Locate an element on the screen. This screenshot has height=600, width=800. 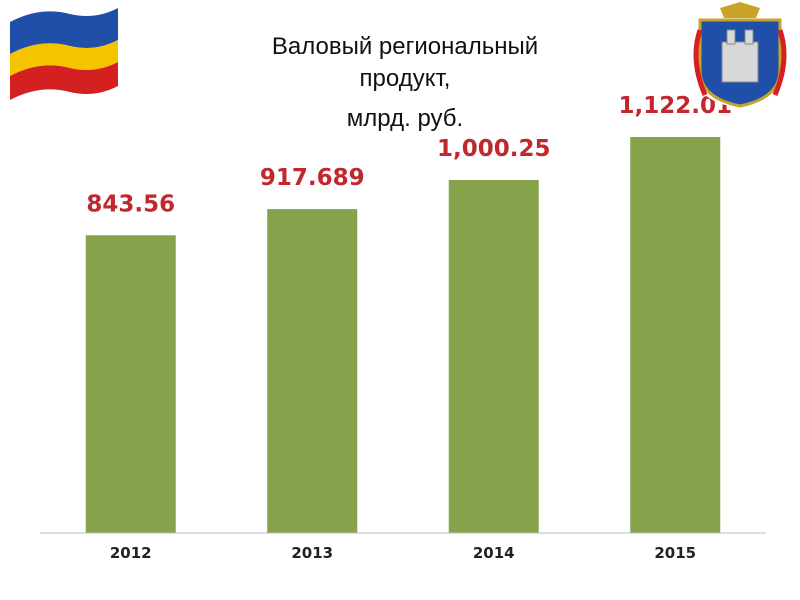
x-tick-label: 2014 is located at coordinates (494, 553).